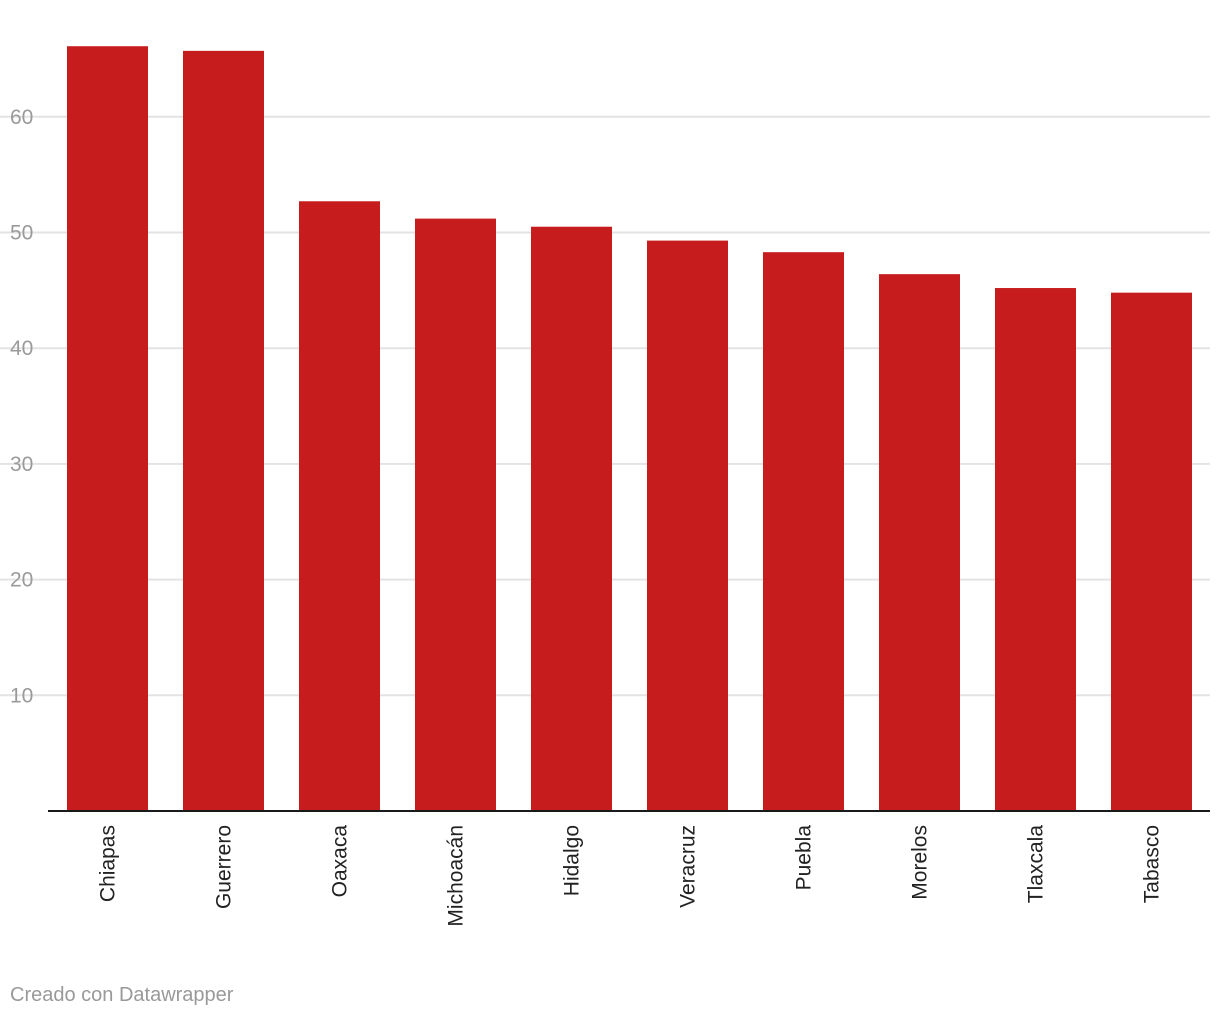 The width and height of the screenshot is (1220, 1020). What do you see at coordinates (21, 348) in the screenshot?
I see `y-tick-label: 40` at bounding box center [21, 348].